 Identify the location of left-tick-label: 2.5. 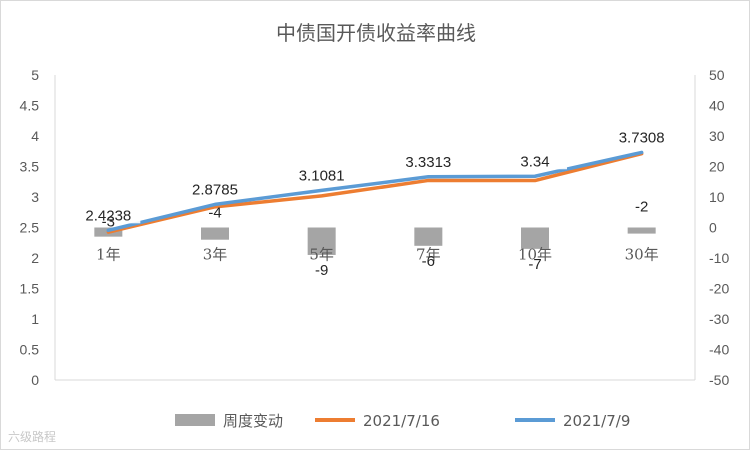
(30, 228).